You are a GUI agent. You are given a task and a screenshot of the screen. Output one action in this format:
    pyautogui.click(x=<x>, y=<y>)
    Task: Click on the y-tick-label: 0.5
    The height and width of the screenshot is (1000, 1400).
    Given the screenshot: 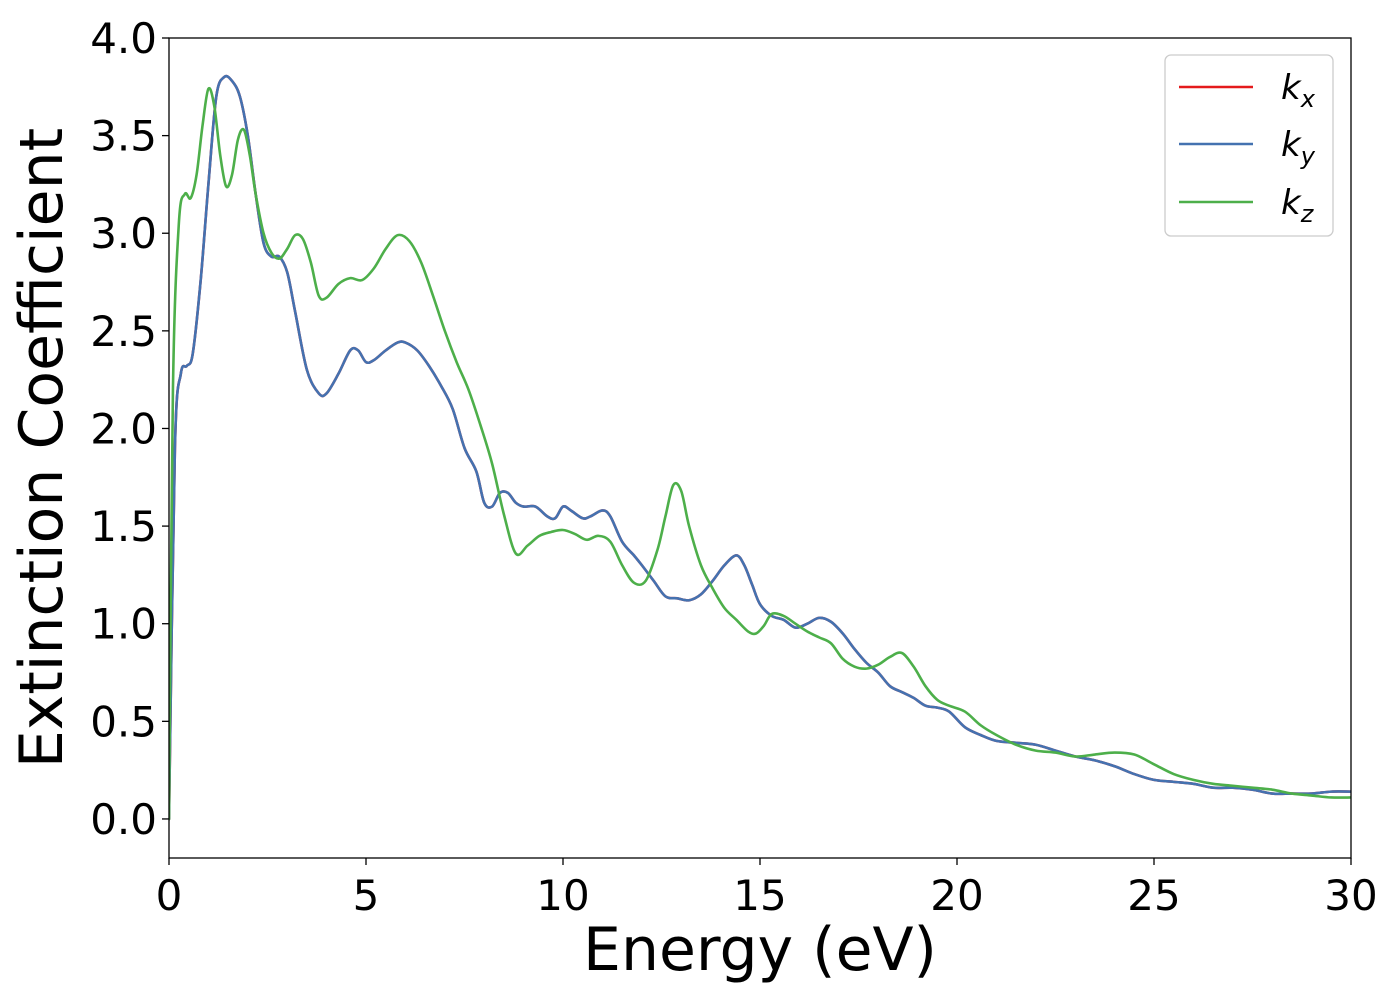 What is the action you would take?
    pyautogui.click(x=123, y=721)
    